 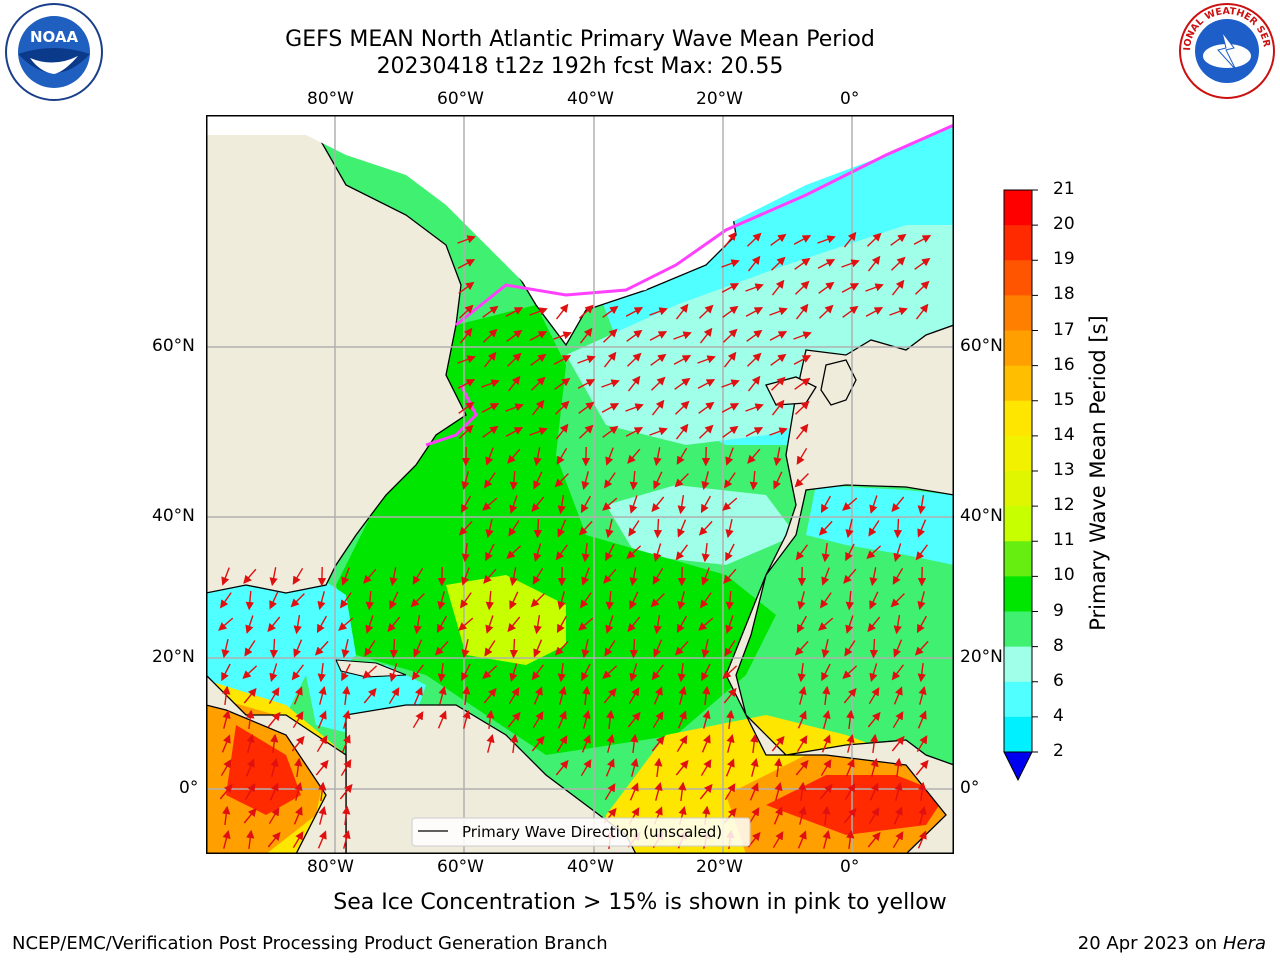 I want to click on legend-label: Primary Wave Direction (unscaled), so click(x=592, y=832).